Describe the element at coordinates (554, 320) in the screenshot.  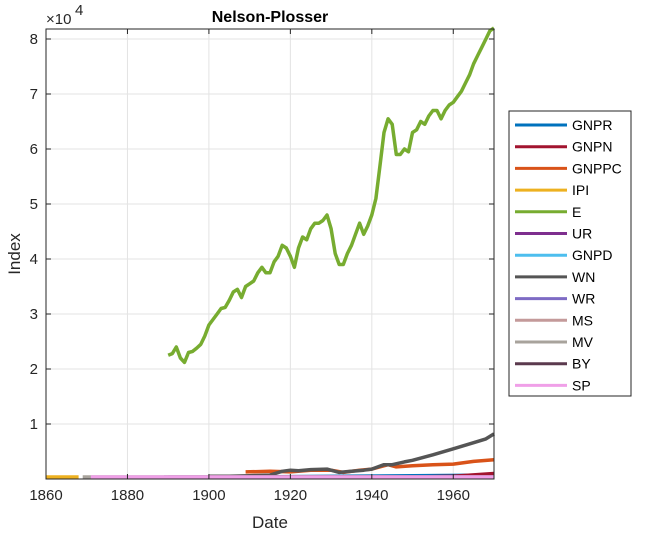
I see `legend-item-ms: MS` at that location.